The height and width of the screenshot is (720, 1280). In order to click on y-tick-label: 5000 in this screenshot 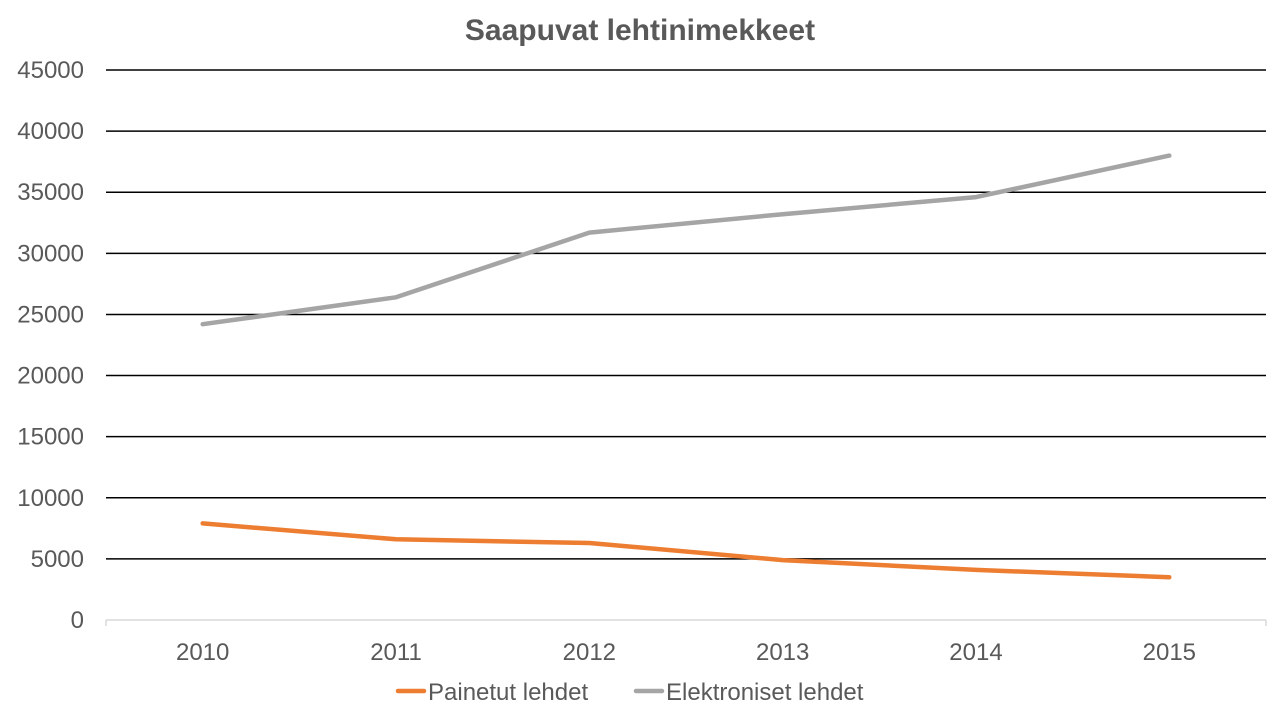, I will do `click(57, 559)`.